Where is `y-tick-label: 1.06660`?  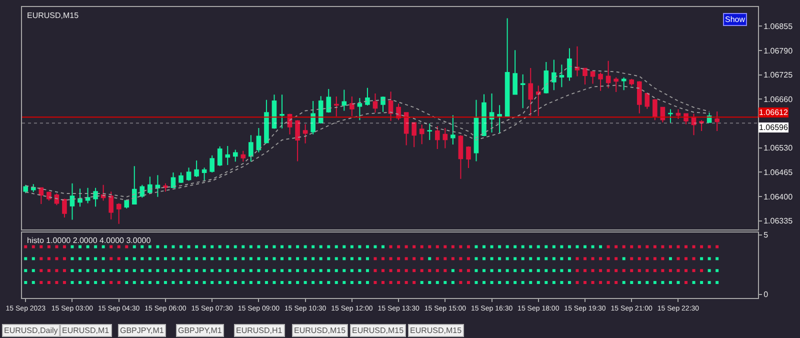
y-tick-label: 1.06660 is located at coordinates (779, 99).